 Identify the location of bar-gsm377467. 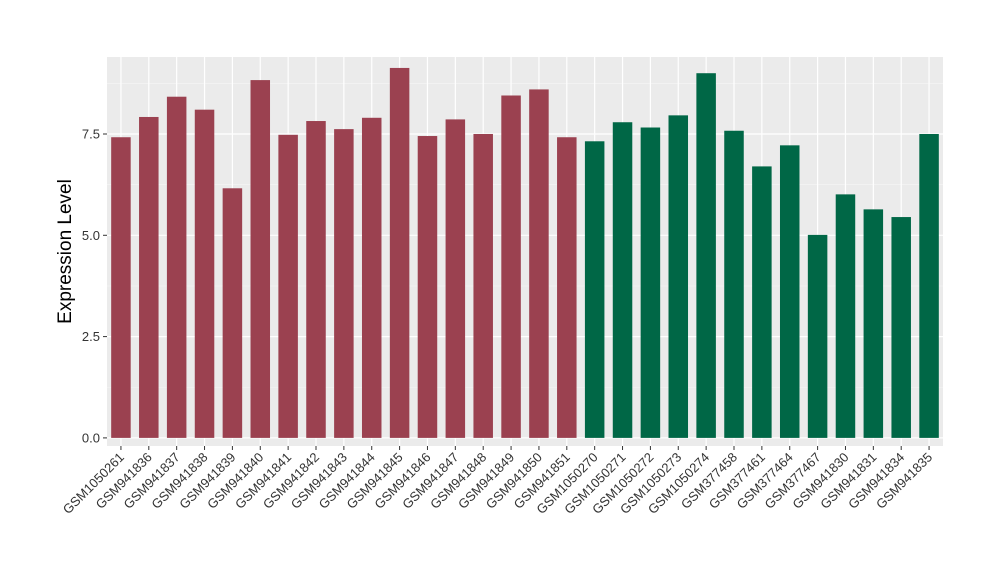
(817, 336).